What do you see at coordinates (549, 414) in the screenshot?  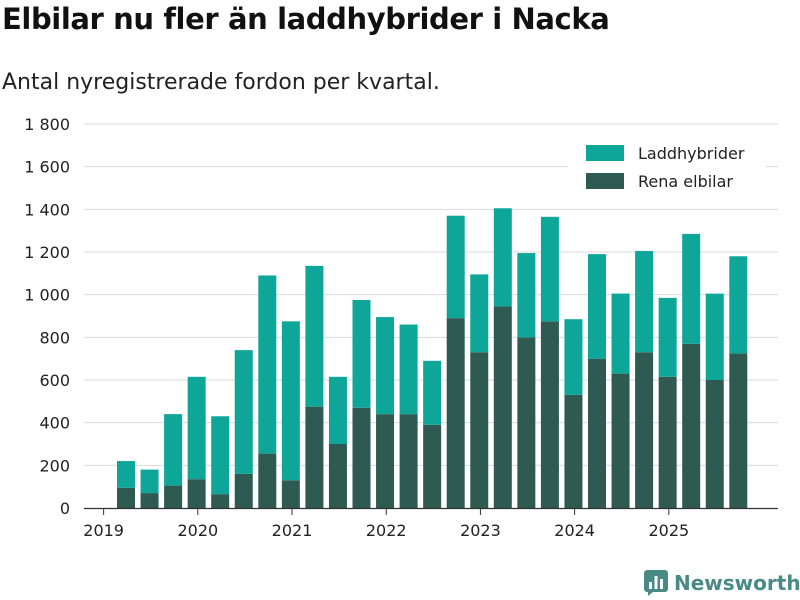 I see `bar-rena-elbilar-2023-q4` at bounding box center [549, 414].